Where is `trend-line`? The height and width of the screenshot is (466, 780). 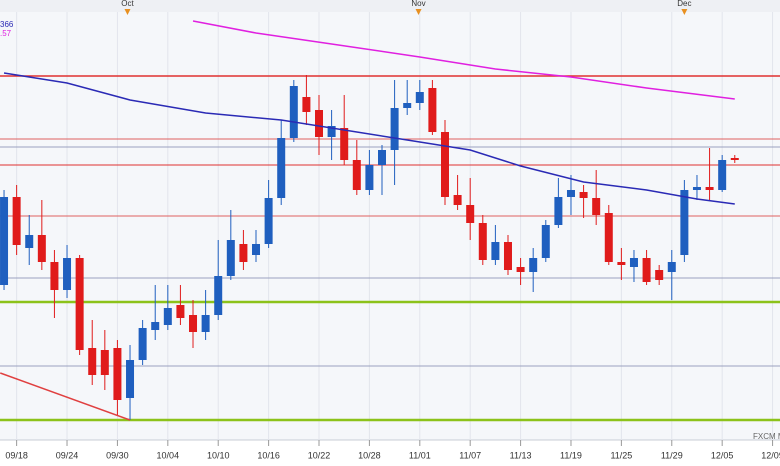
trend-line is located at coordinates (65, 396).